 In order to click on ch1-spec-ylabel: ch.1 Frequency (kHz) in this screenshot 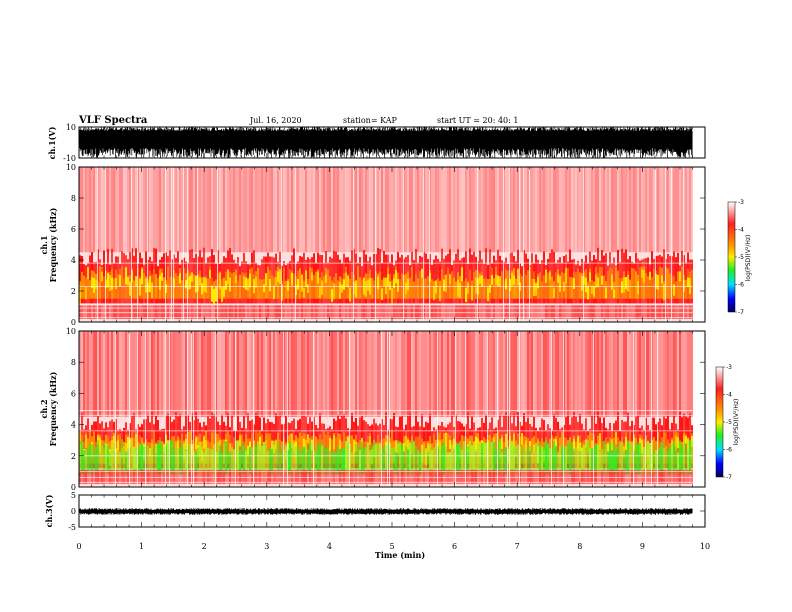, I will do `click(48, 244)`.